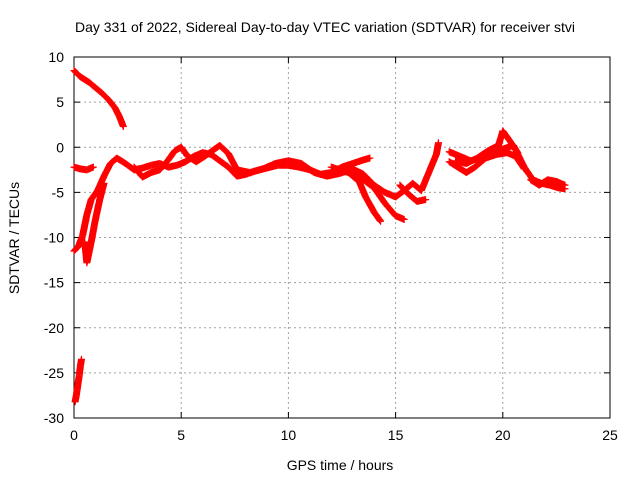  Describe the element at coordinates (54, 373) in the screenshot. I see `y-tick-label: -25` at that location.